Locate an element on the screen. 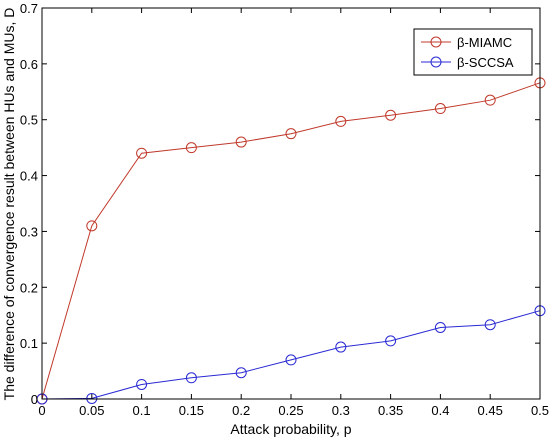 This screenshot has width=550, height=442. y-tick-label: 0.5 is located at coordinates (29, 120).